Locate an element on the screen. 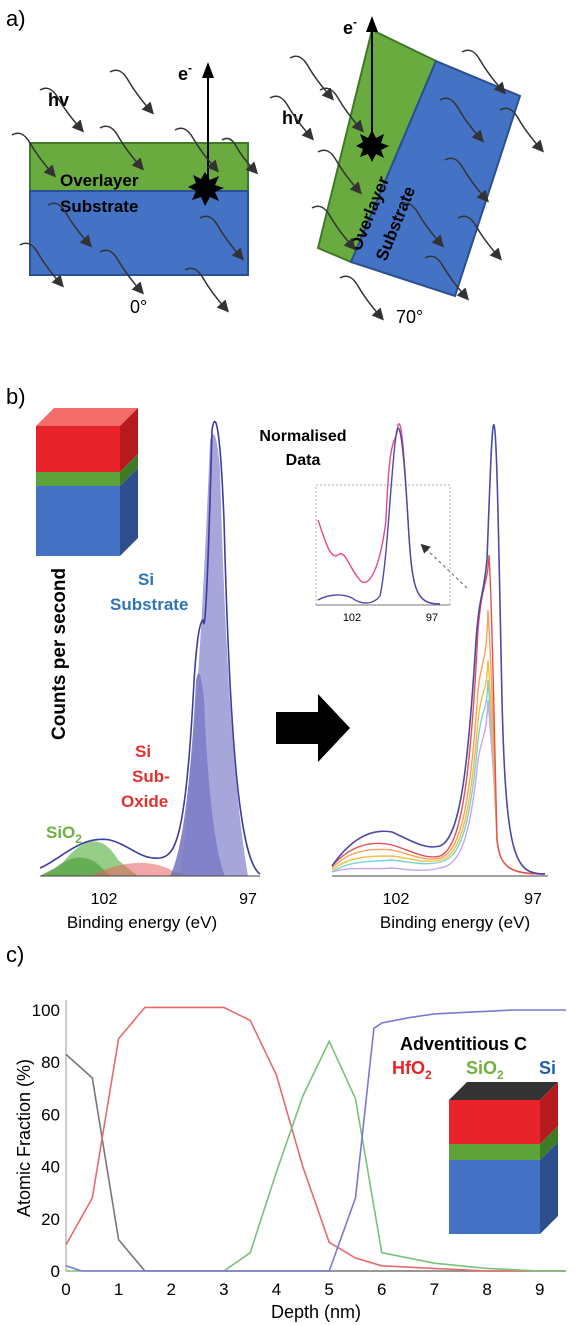 The image size is (576, 1325). x-tick-2: 2 is located at coordinates (171, 1289).